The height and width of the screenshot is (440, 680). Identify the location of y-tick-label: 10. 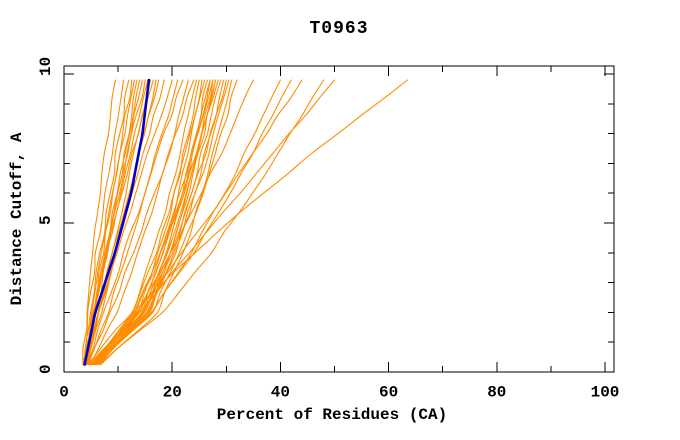
(46, 66).